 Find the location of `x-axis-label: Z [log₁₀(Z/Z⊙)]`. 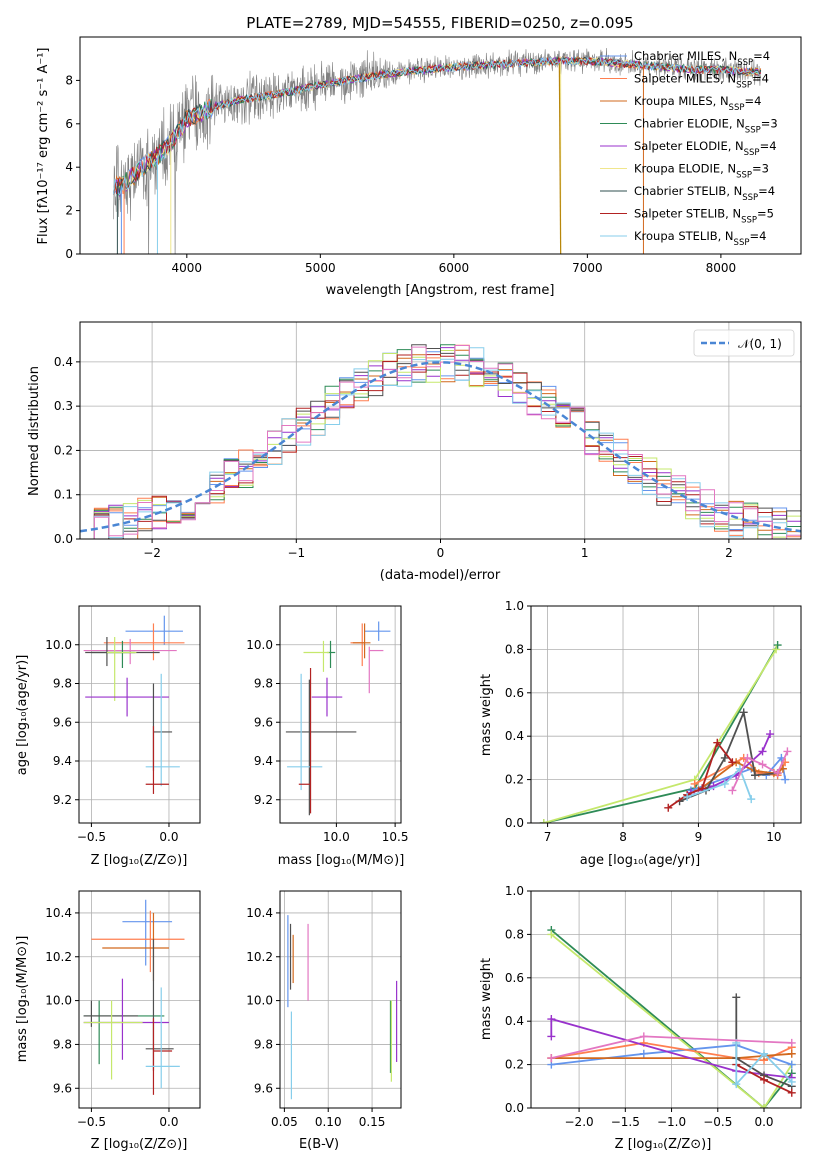

x-axis-label: Z [log₁₀(Z/Z⊙)] is located at coordinates (139, 860).